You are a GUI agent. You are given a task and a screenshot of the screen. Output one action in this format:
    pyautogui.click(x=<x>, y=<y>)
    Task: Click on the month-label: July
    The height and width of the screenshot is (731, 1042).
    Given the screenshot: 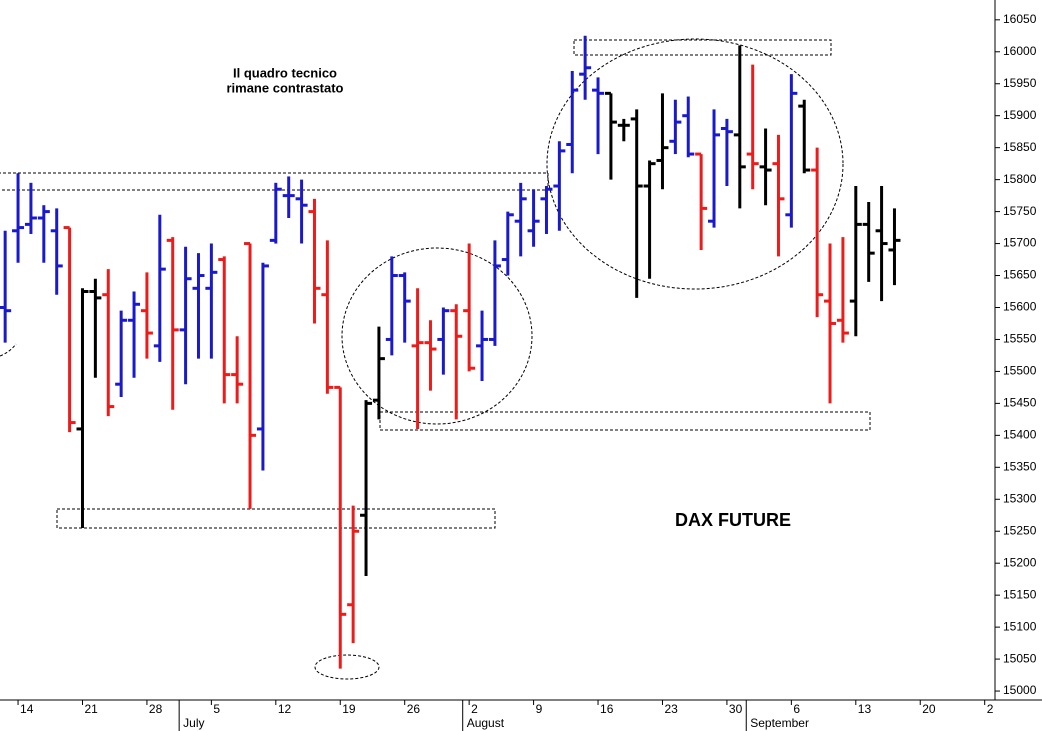 What is the action you would take?
    pyautogui.click(x=193, y=723)
    